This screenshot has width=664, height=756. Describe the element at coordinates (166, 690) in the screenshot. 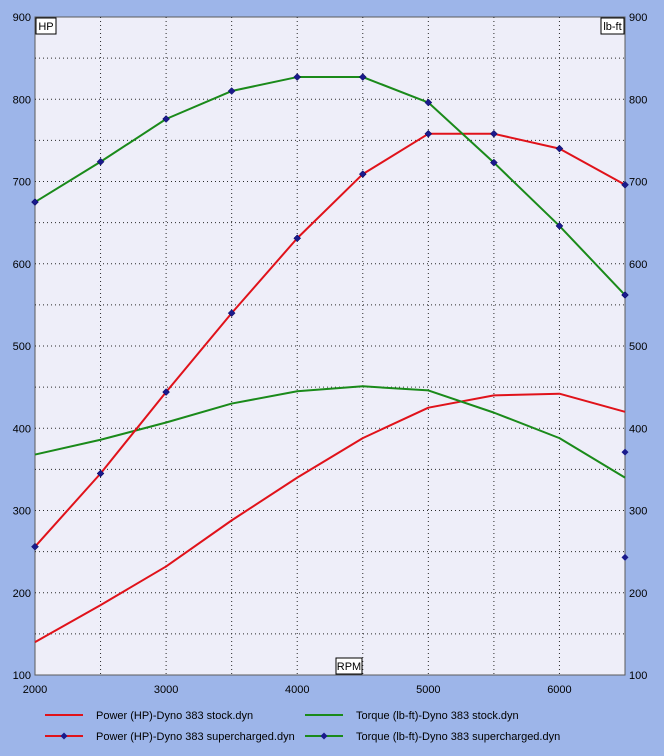

I see `x-tick-label: 3000` at that location.